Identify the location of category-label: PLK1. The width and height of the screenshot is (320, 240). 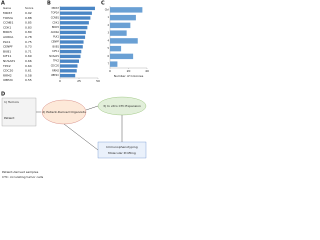
(56, 37).